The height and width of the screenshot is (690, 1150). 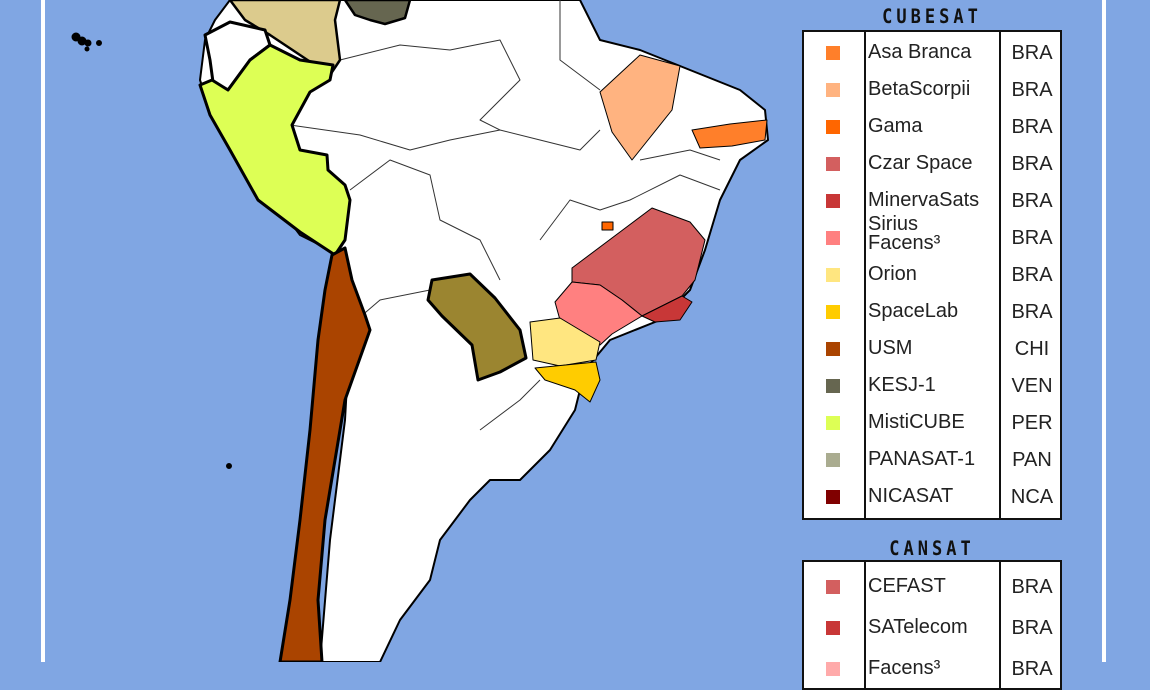 I want to click on satellite-name: Facens³, so click(x=904, y=668).